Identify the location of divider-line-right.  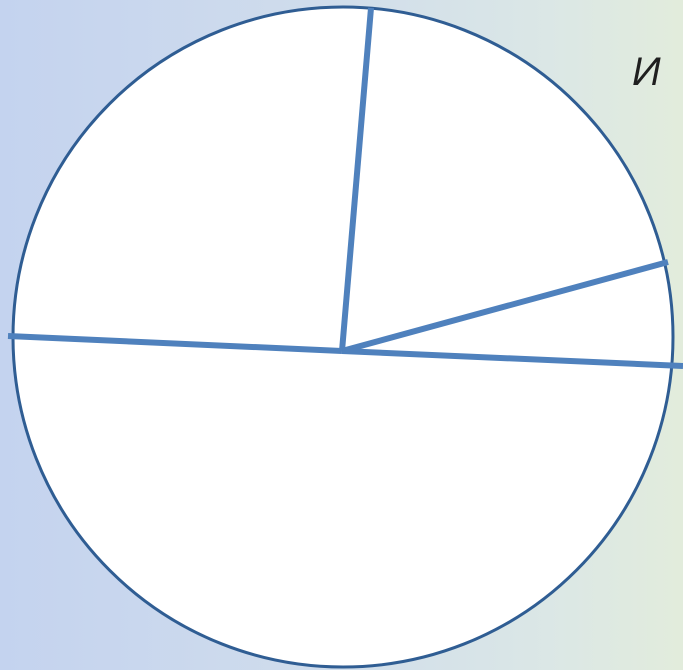
(512, 358).